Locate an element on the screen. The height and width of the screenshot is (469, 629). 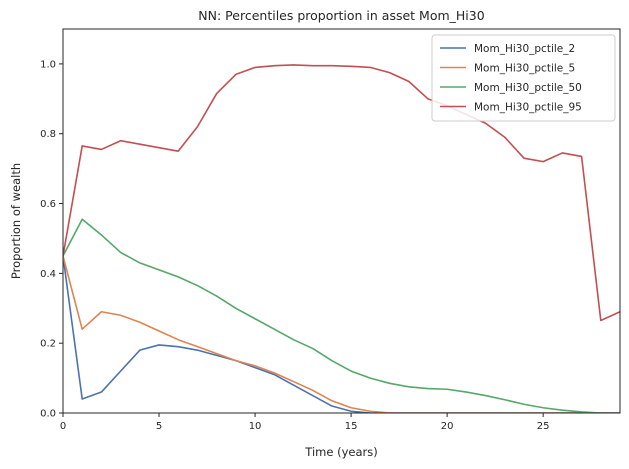
y-tick-label: 0.2 is located at coordinates (48, 344).